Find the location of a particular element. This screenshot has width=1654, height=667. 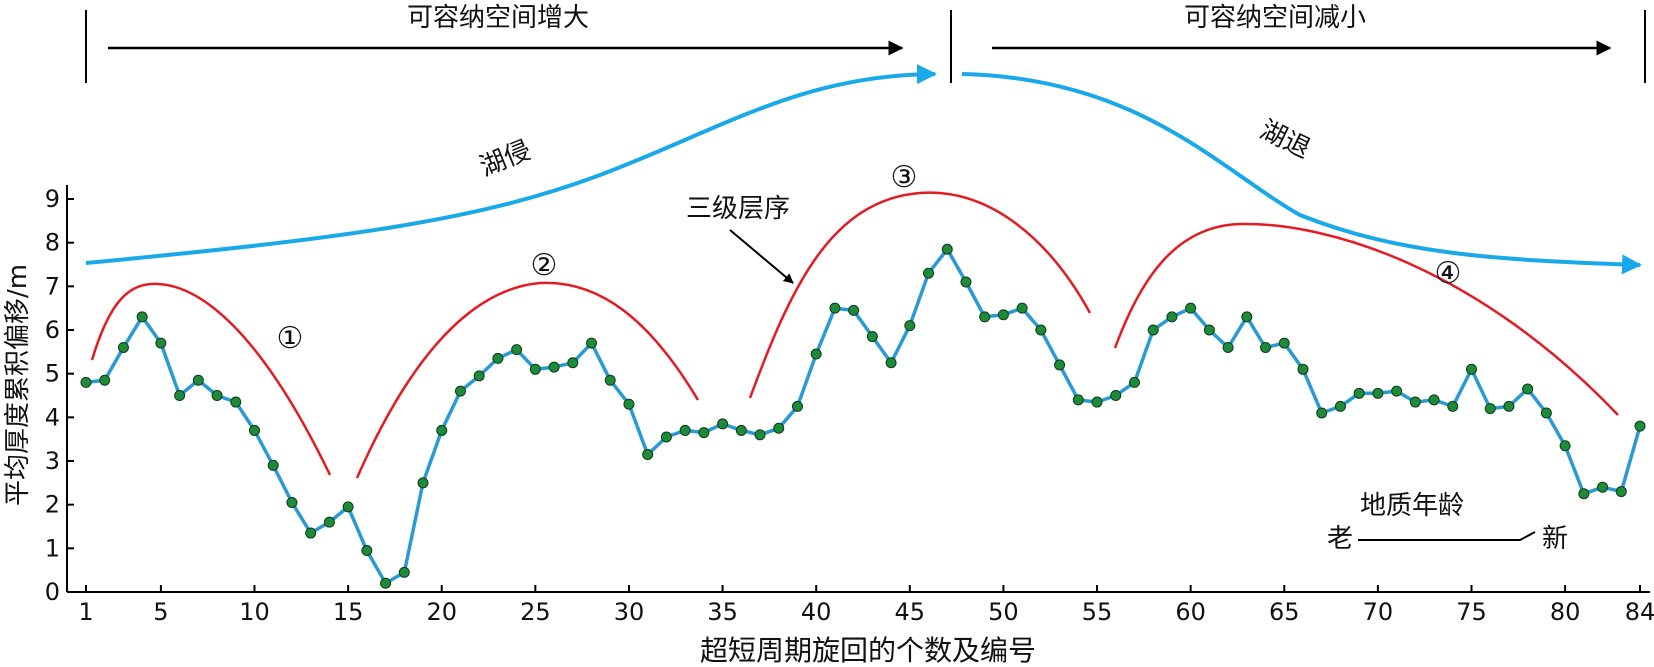

x-tick-label: 55 is located at coordinates (1097, 612).